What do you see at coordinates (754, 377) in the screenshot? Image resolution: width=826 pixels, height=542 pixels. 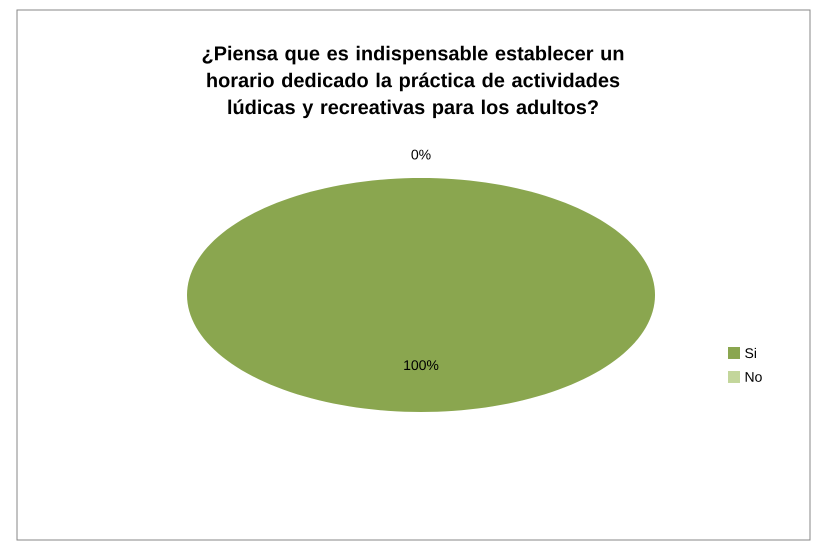 I see `legend-label: No` at bounding box center [754, 377].